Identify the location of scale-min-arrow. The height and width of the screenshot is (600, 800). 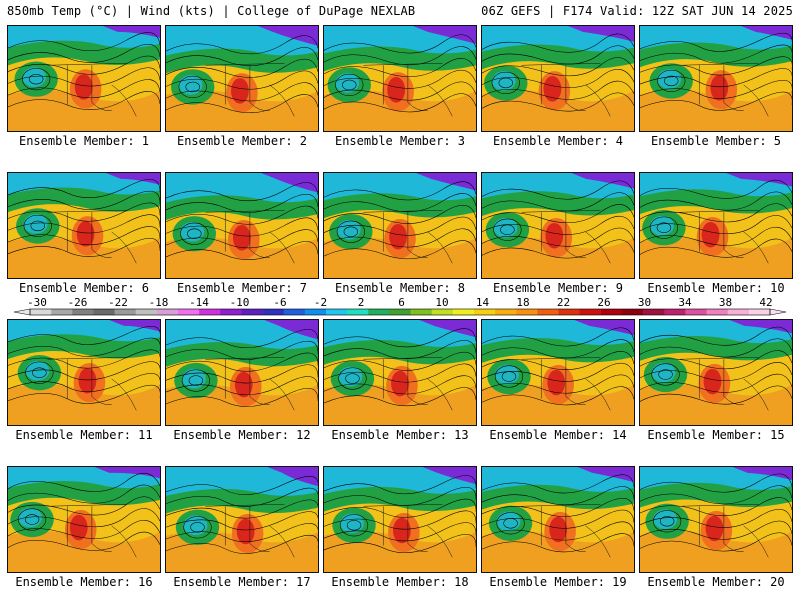
(22, 312).